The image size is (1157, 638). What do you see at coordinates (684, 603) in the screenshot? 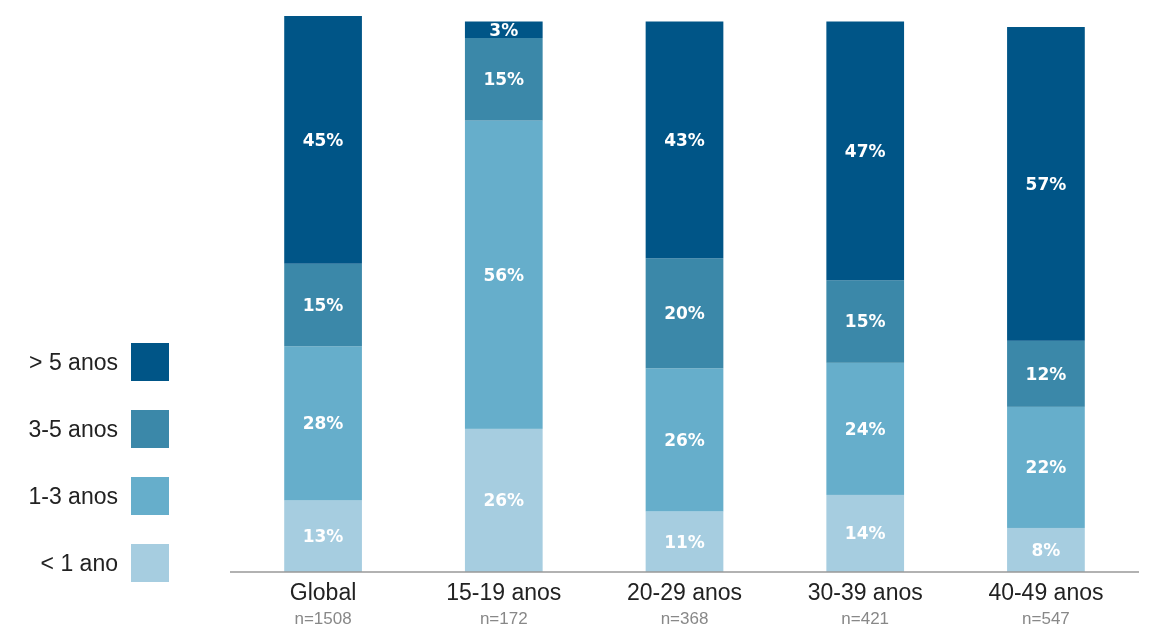
I see `x-tick-label: 20-29 anos n=368` at bounding box center [684, 603].